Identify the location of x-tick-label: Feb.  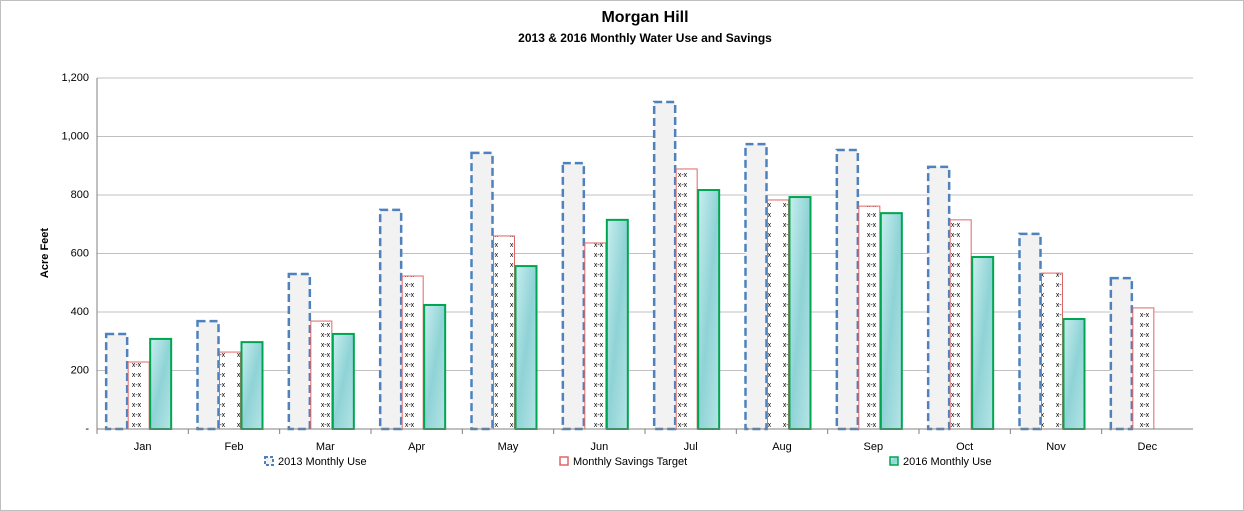
(234, 447).